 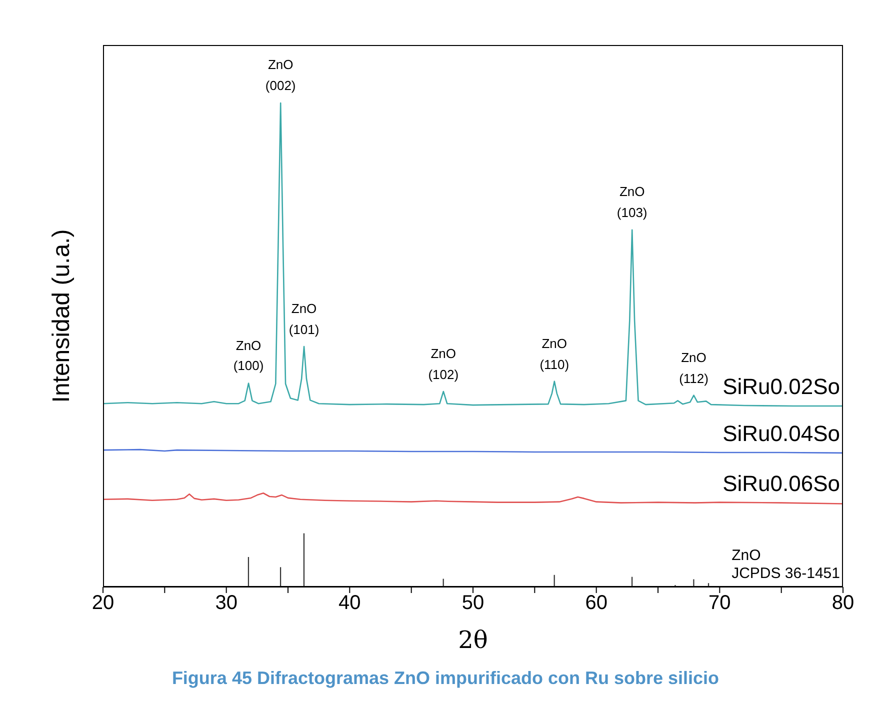 I want to click on annotation: ZnO (100), so click(x=248, y=356).